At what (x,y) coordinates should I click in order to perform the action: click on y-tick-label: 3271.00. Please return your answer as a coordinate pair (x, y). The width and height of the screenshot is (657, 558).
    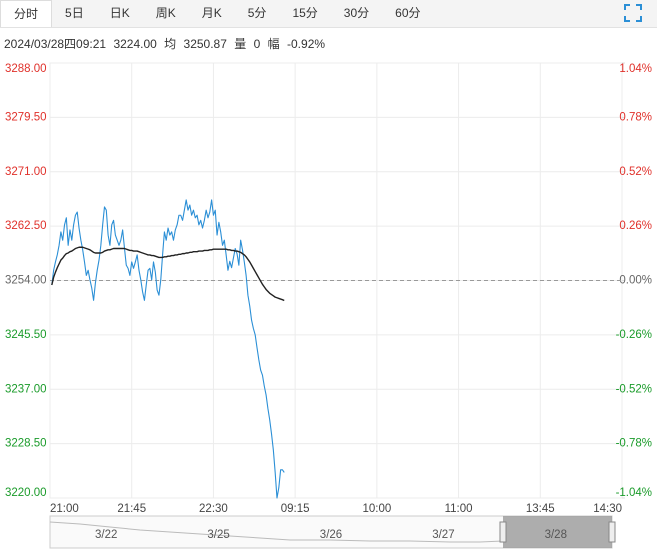
    Looking at the image, I should click on (26, 172).